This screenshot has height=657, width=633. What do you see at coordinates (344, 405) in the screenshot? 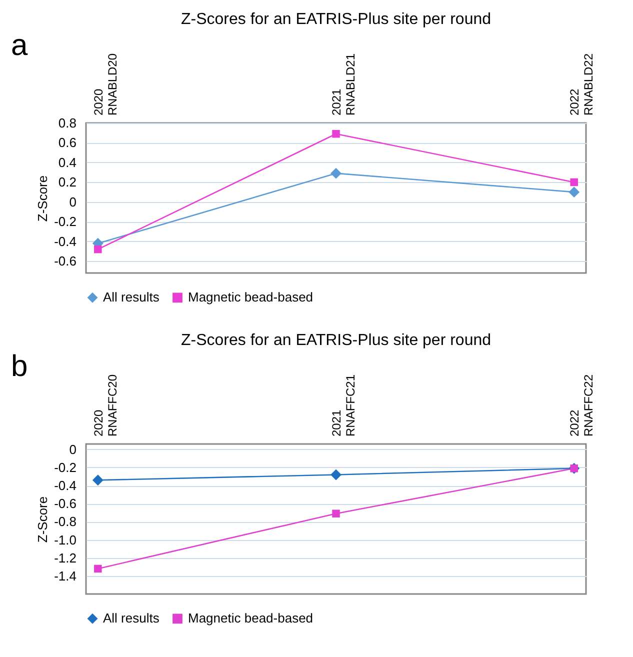
I see `x-tick-label: 2021 RNAFFC21` at bounding box center [344, 405].